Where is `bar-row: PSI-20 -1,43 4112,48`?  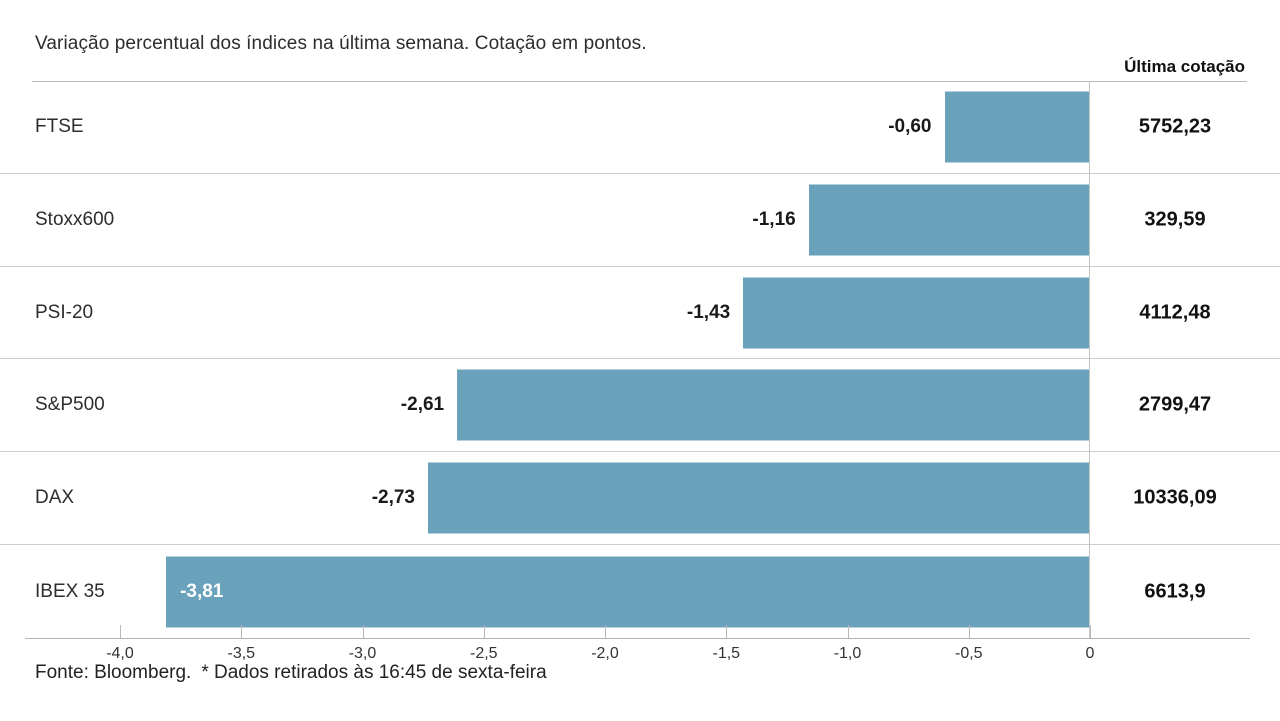
bar-row: PSI-20 -1,43 4112,48 is located at coordinates (640, 313).